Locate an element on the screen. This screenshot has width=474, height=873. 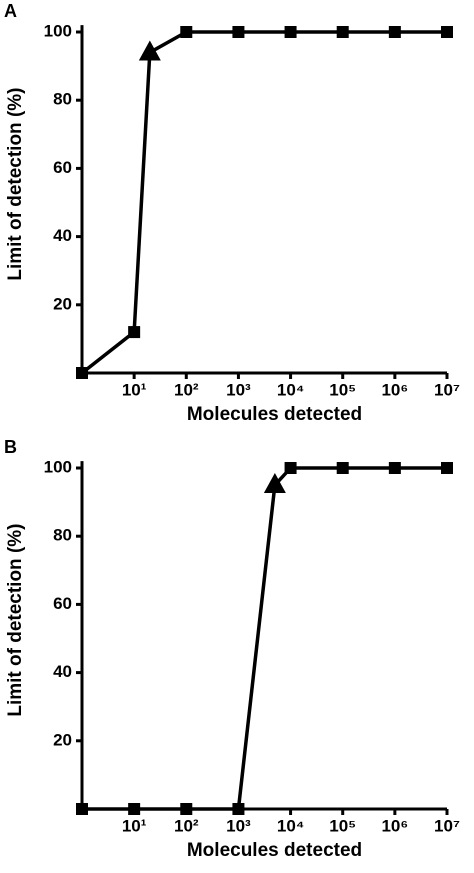
panel-label: B is located at coordinates (10, 447).